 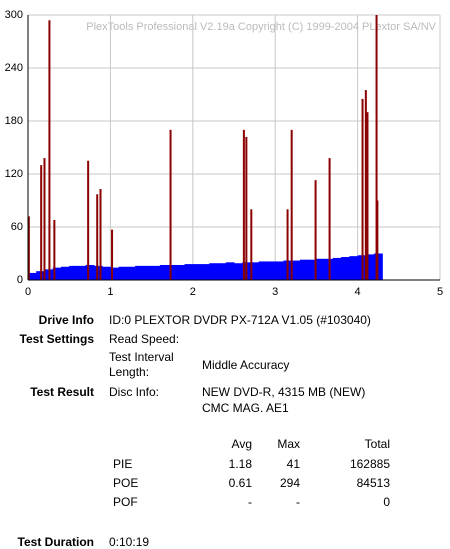 What do you see at coordinates (369, 464) in the screenshot?
I see `cell: 162885` at bounding box center [369, 464].